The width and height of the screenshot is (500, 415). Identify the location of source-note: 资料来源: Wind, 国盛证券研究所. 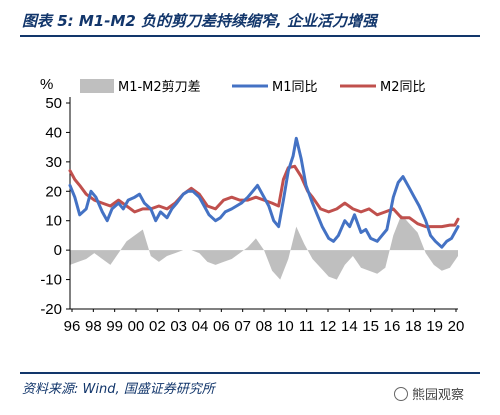
(118, 389).